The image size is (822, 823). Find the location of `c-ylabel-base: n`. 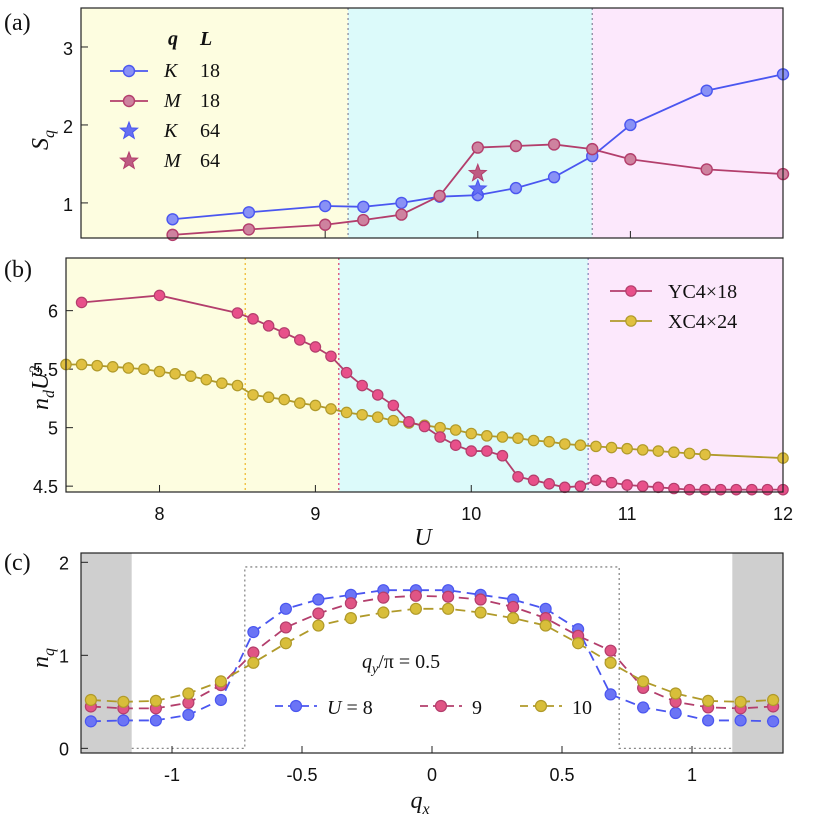

c-ylabel-base: n is located at coordinates (41, 662).